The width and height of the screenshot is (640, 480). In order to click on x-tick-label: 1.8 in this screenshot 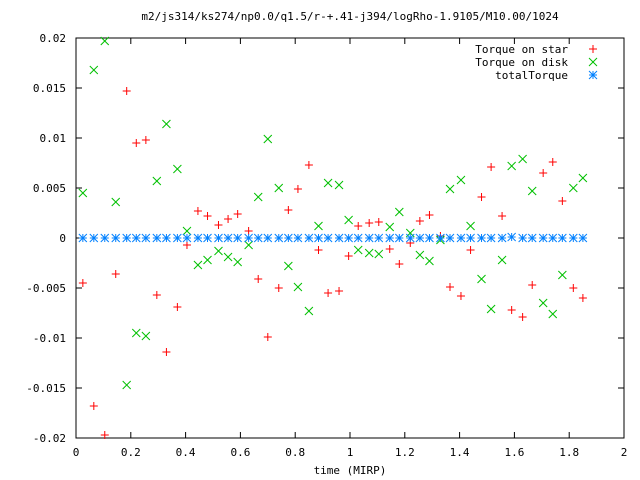, I will do `click(569, 452)`.